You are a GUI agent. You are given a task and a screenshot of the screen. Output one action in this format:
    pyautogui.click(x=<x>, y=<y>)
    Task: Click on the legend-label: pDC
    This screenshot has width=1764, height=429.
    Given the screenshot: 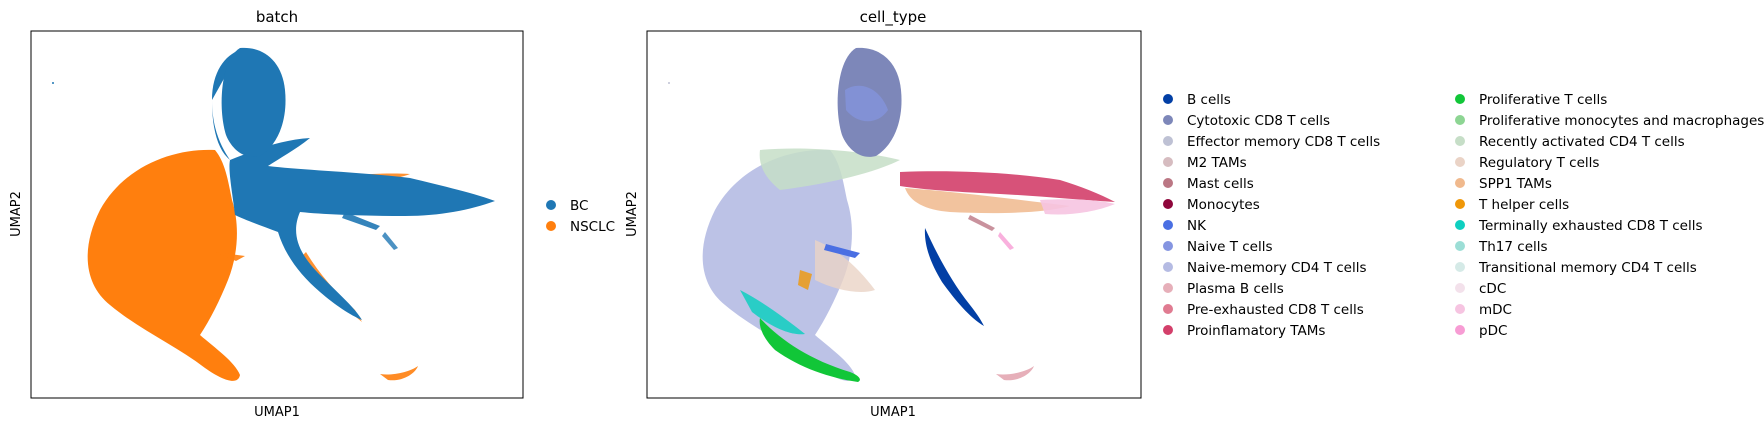 What is the action you would take?
    pyautogui.click(x=1493, y=331)
    